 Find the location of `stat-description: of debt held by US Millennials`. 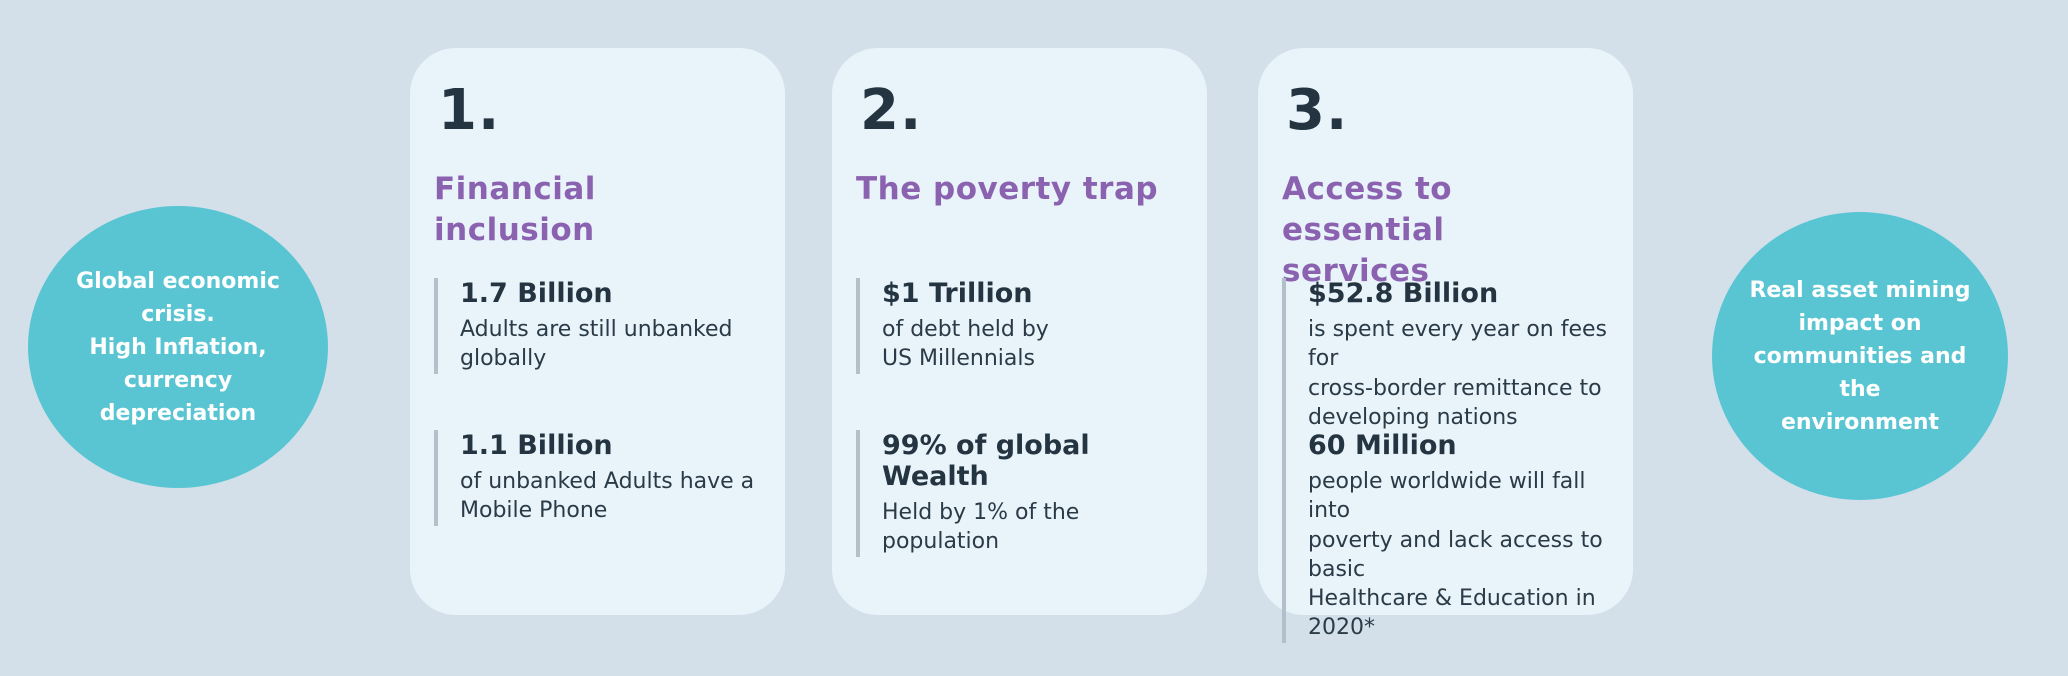

stat-description: of debt held by US Millennials is located at coordinates (965, 344).